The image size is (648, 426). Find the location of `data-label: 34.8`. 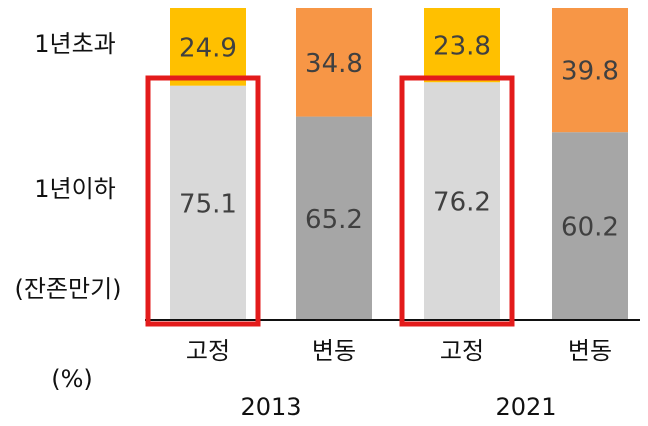

data-label: 34.8 is located at coordinates (334, 64).